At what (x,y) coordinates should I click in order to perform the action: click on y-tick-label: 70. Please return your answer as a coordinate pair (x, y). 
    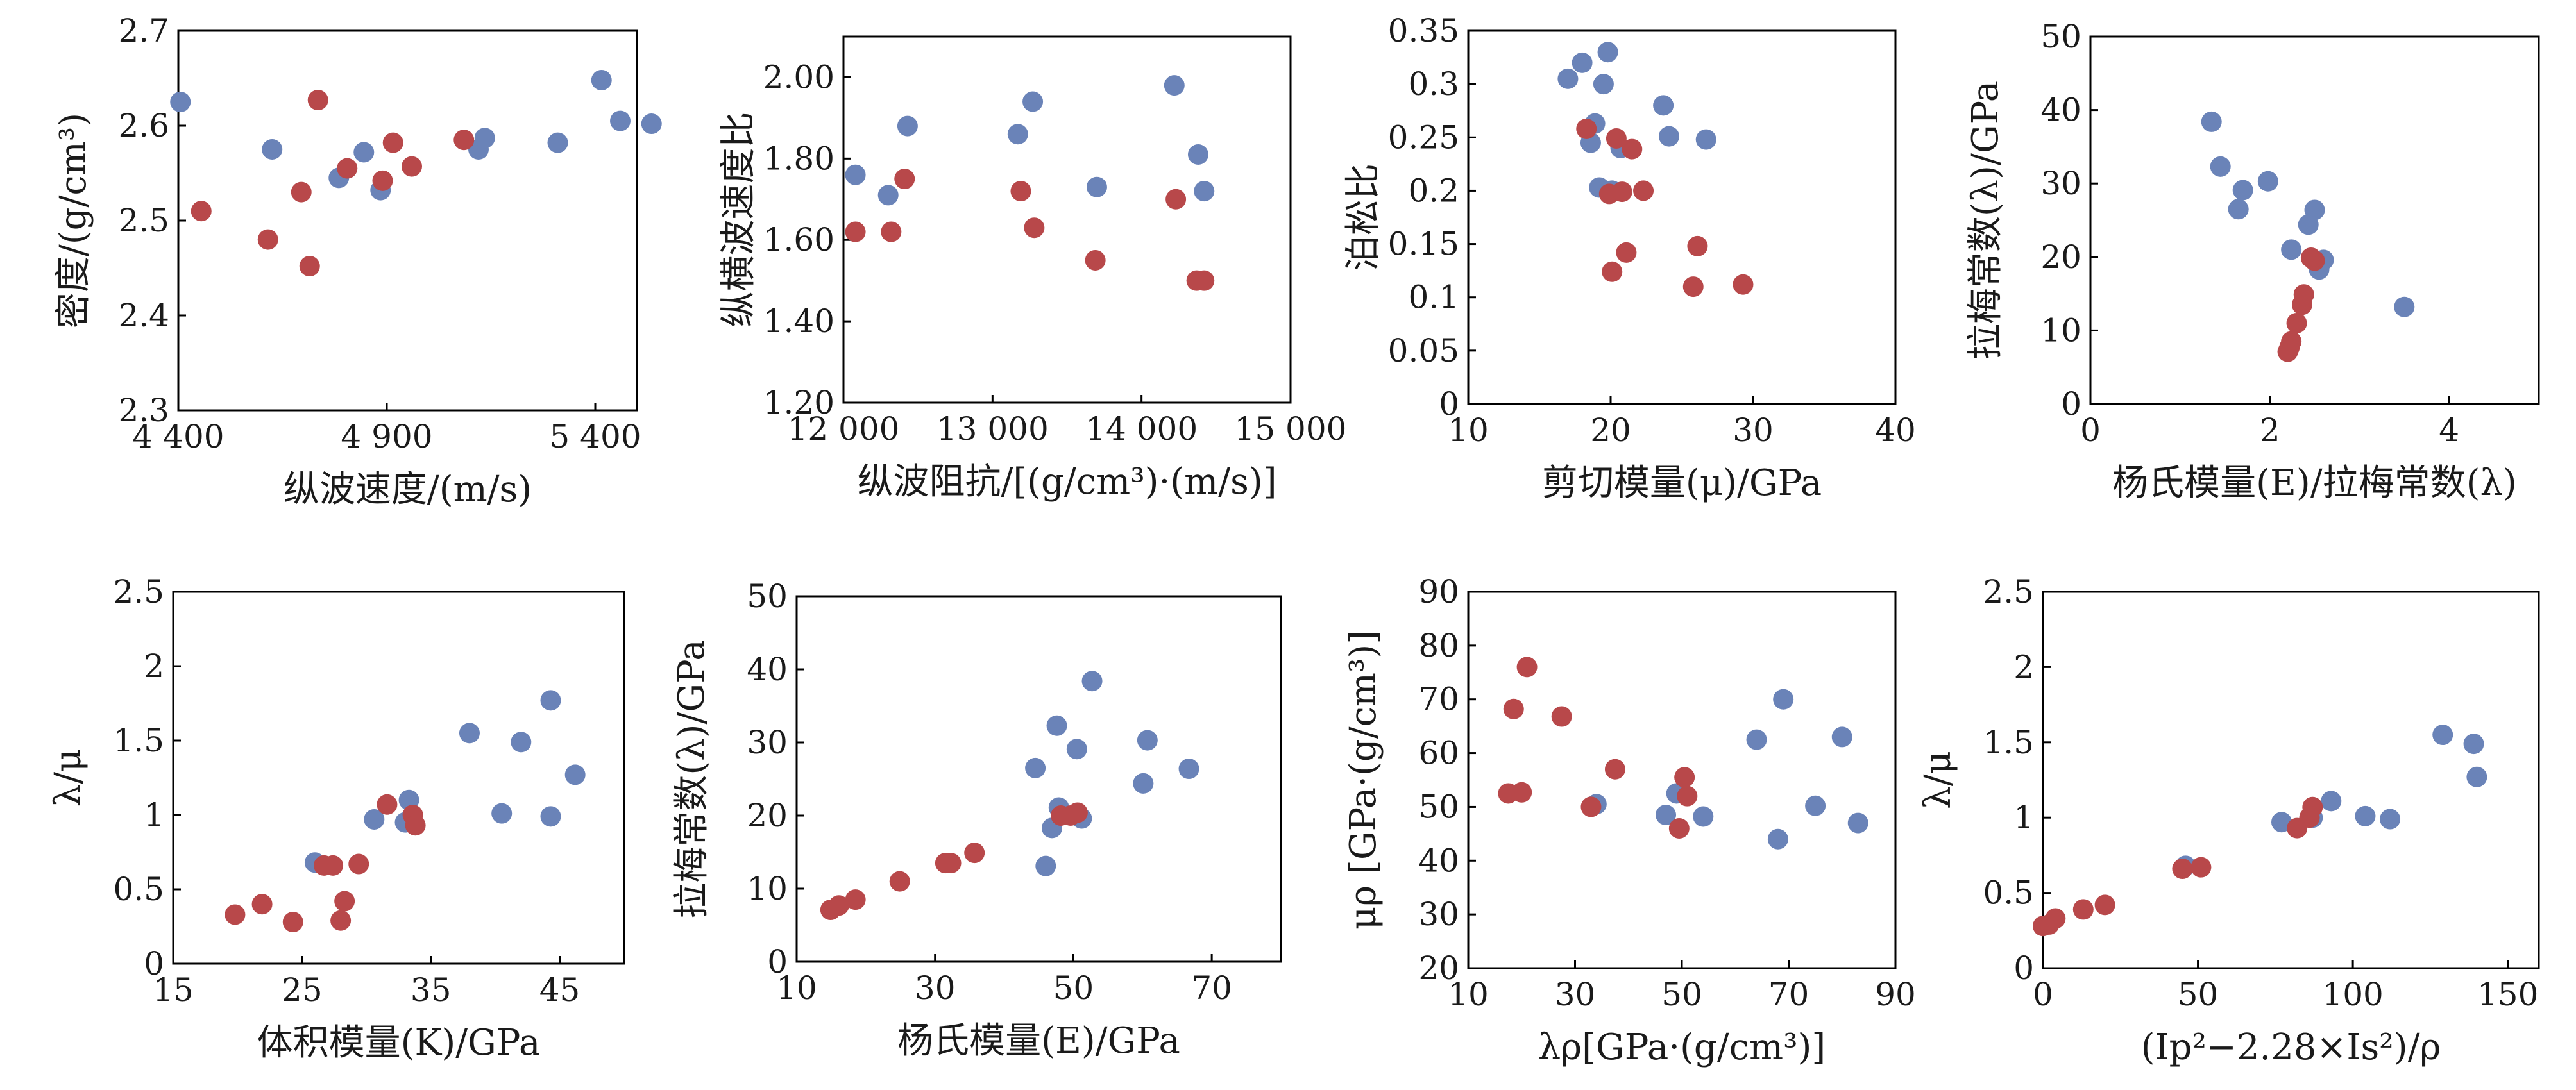
    Looking at the image, I should click on (1438, 700).